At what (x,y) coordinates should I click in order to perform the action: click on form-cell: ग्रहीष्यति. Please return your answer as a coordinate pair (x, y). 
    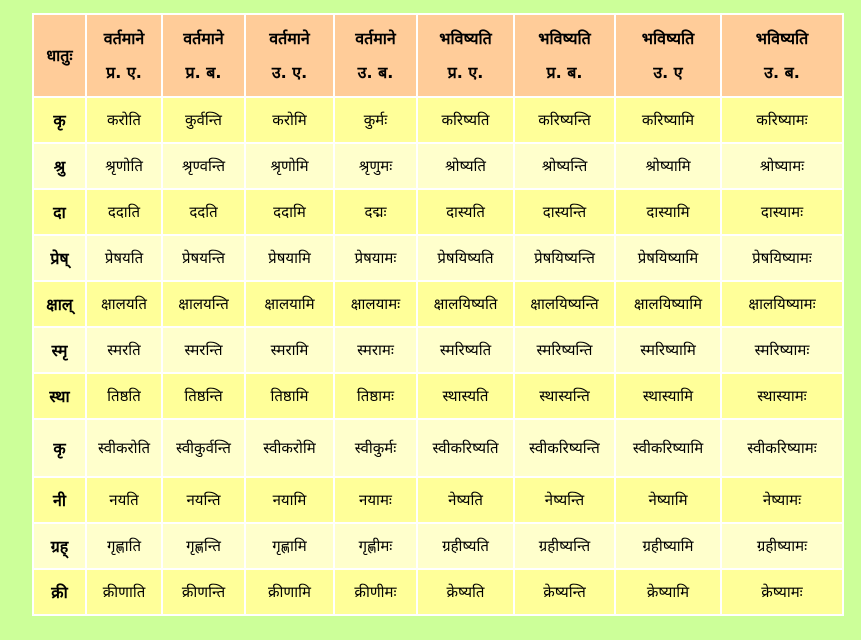
    Looking at the image, I should click on (465, 546).